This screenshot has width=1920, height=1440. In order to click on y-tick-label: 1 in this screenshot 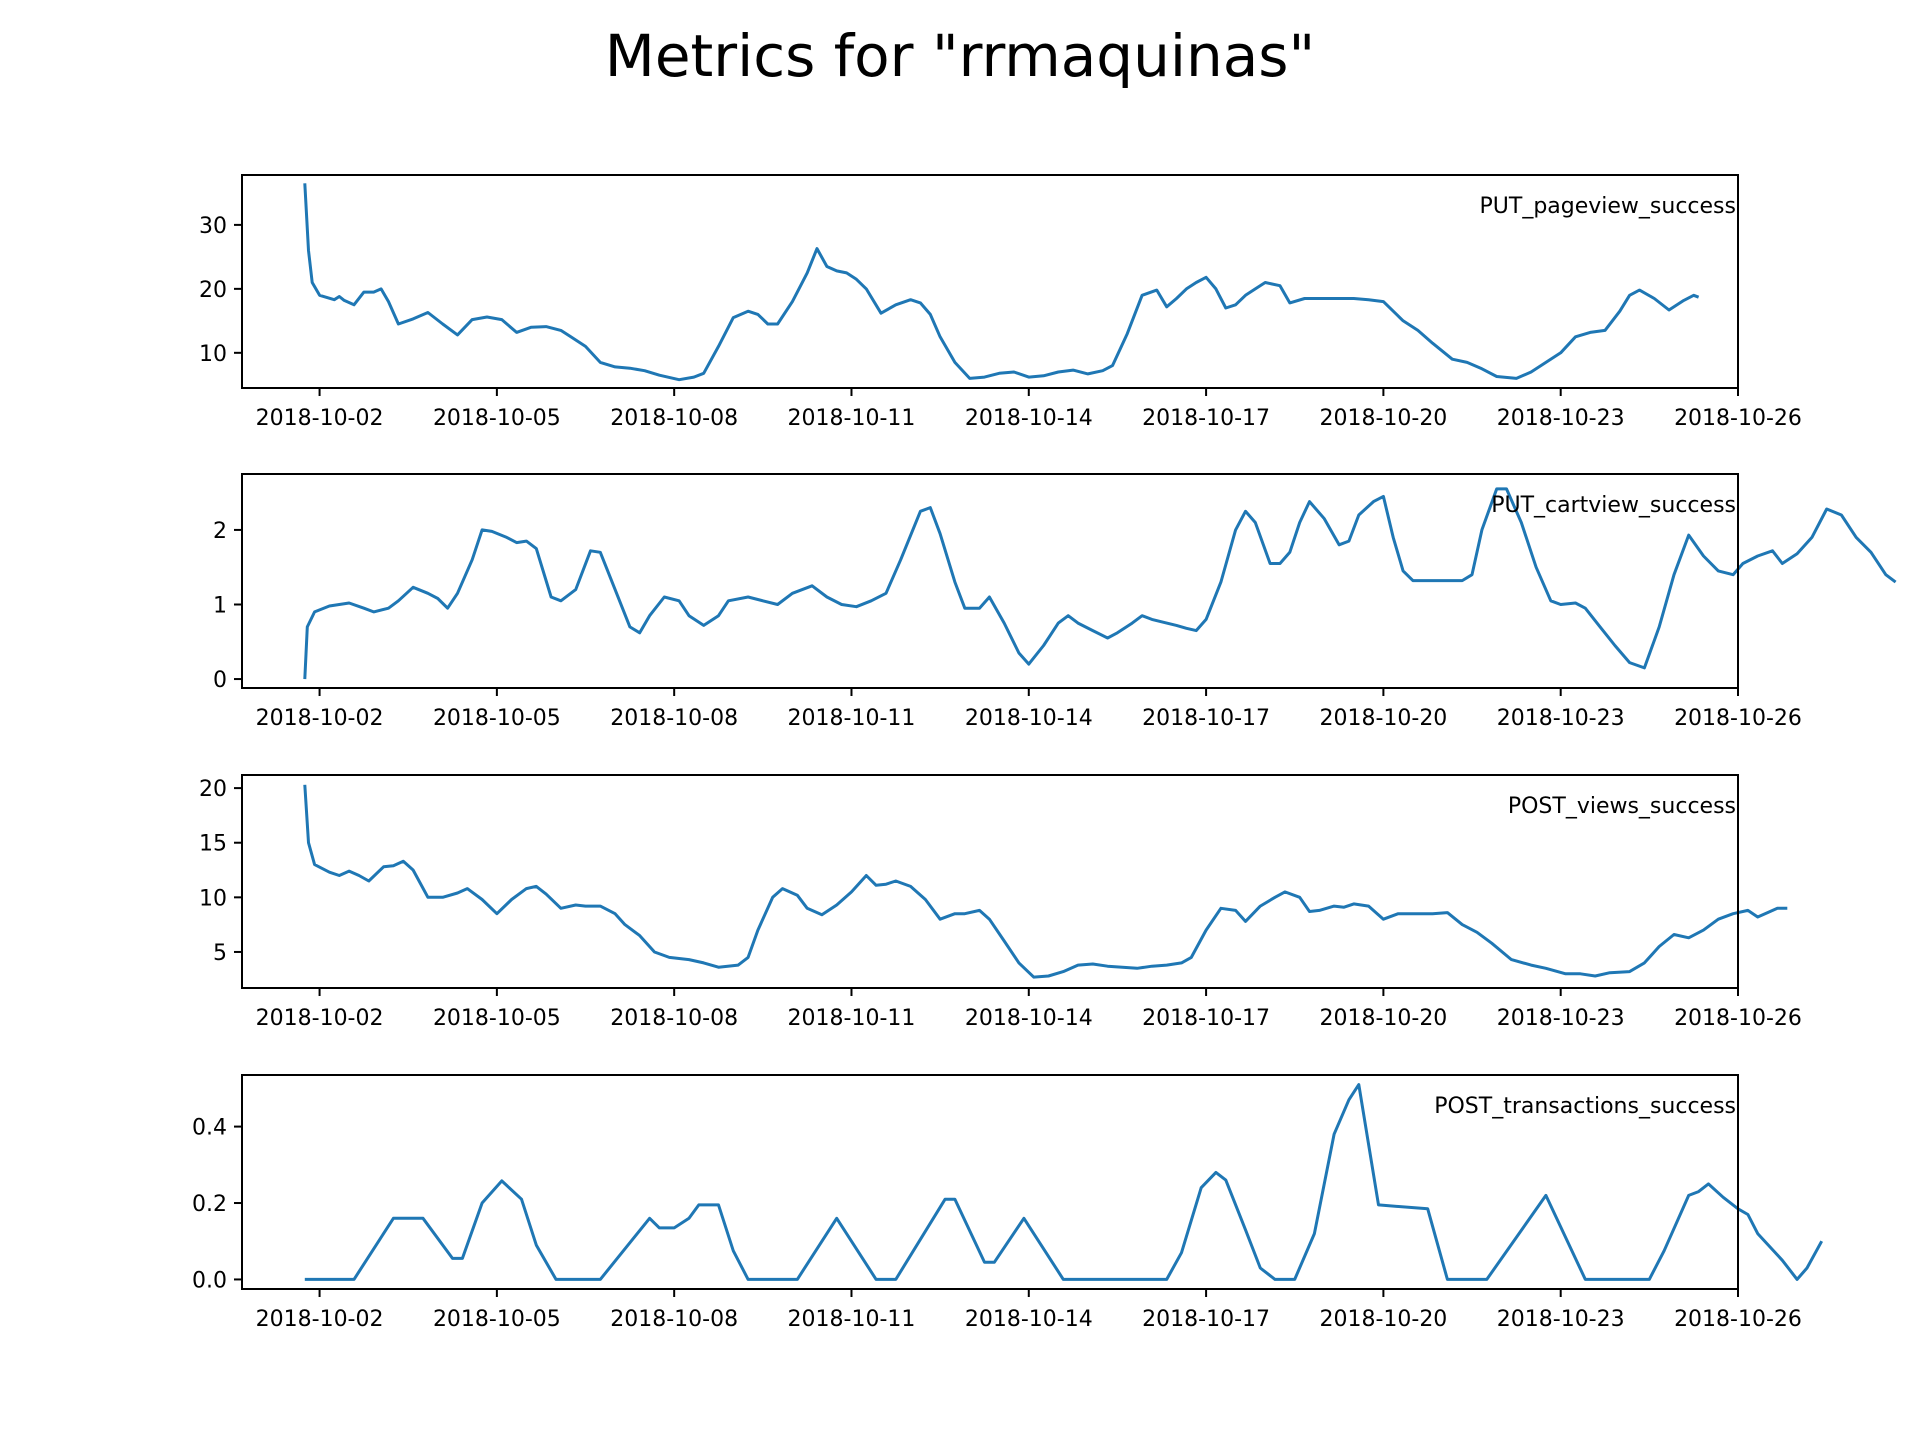, I will do `click(220, 605)`.